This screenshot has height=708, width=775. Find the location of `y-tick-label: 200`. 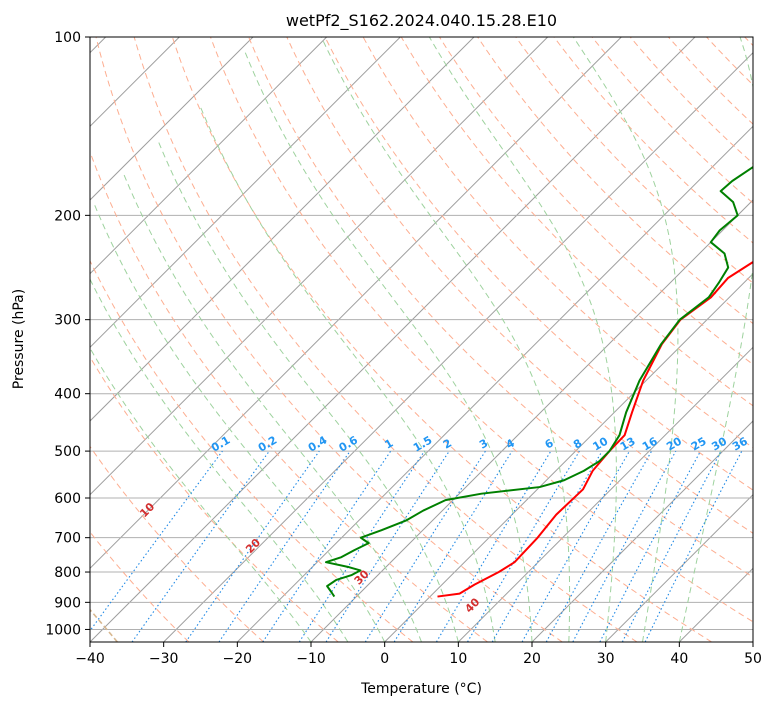

y-tick-label: 200 is located at coordinates (67, 216).